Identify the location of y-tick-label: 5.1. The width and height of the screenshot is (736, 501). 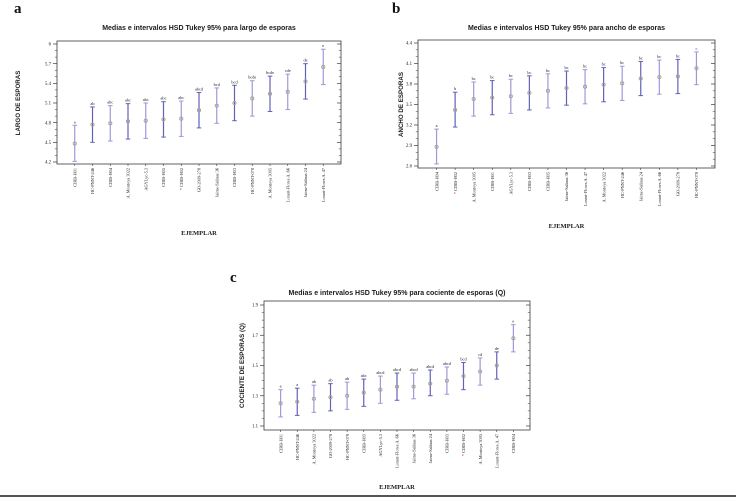
(48, 104).